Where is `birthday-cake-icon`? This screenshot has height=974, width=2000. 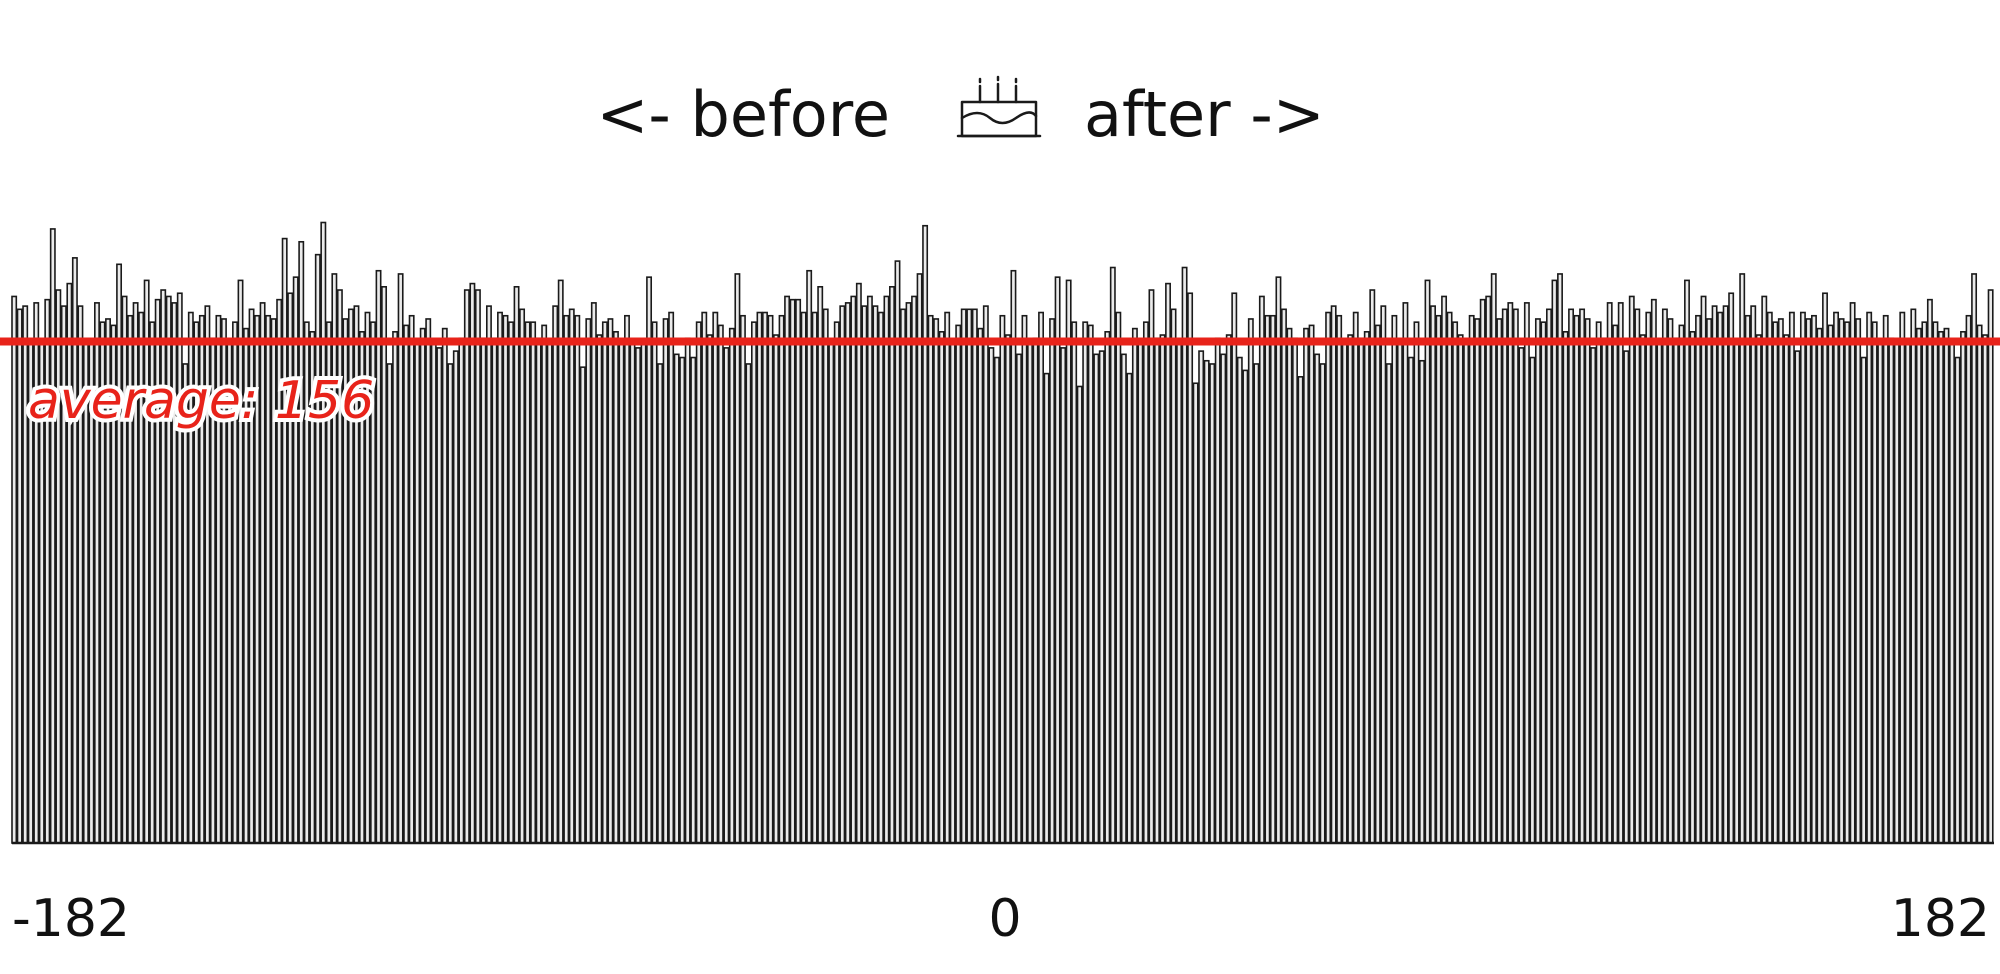 birthday-cake-icon is located at coordinates (999, 106).